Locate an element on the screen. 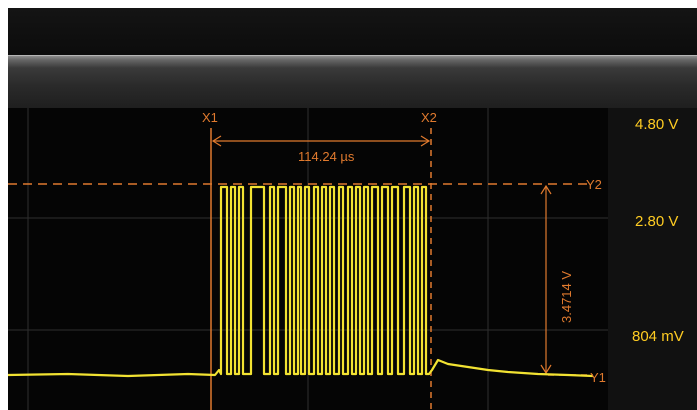  delta-time-readout: 114.24 µs is located at coordinates (326, 156).